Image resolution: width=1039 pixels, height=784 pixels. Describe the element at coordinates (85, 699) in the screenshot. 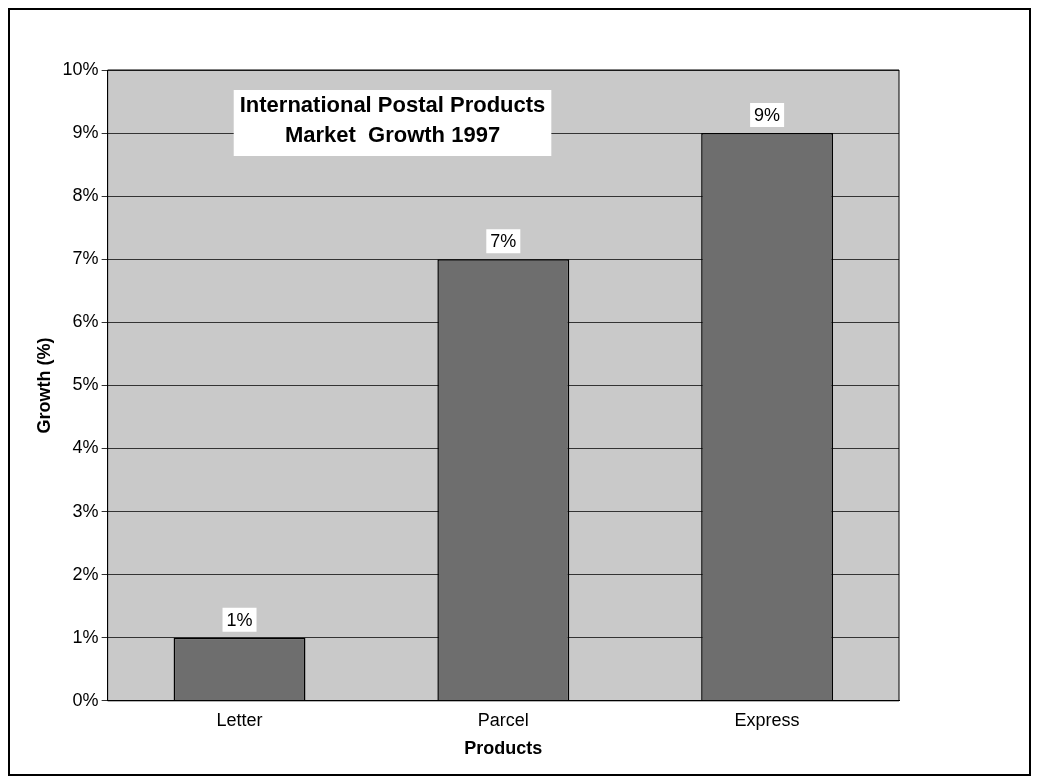

I see `y-tick-label: 0%` at that location.